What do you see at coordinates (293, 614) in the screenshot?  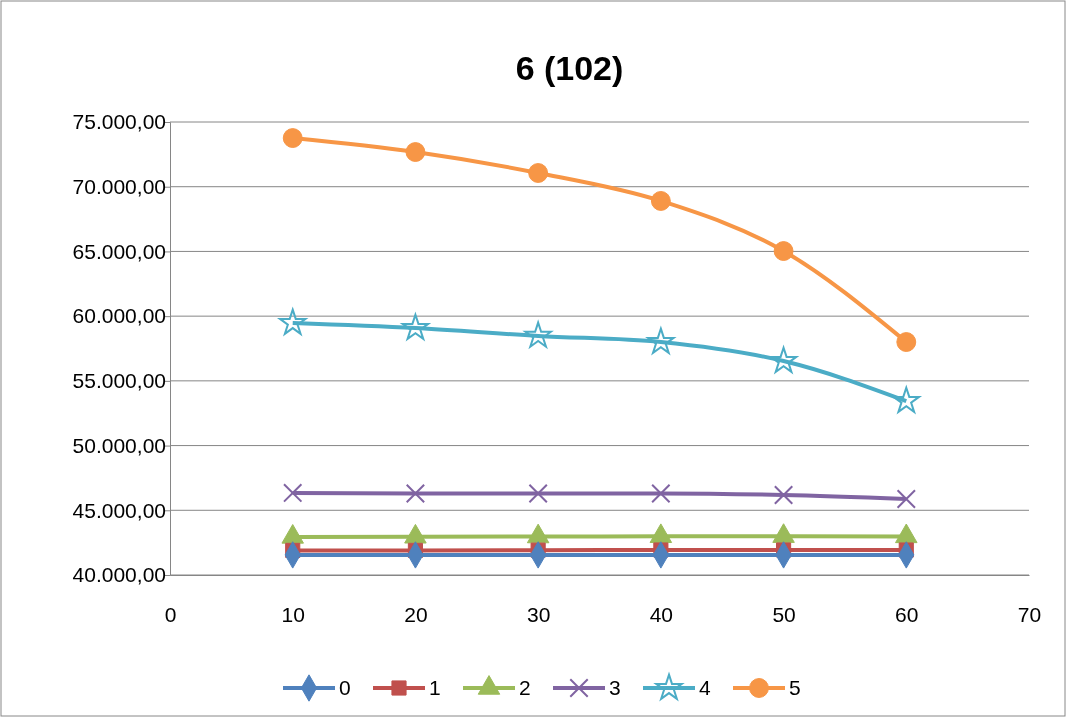 I see `x-tick-label: 10` at bounding box center [293, 614].